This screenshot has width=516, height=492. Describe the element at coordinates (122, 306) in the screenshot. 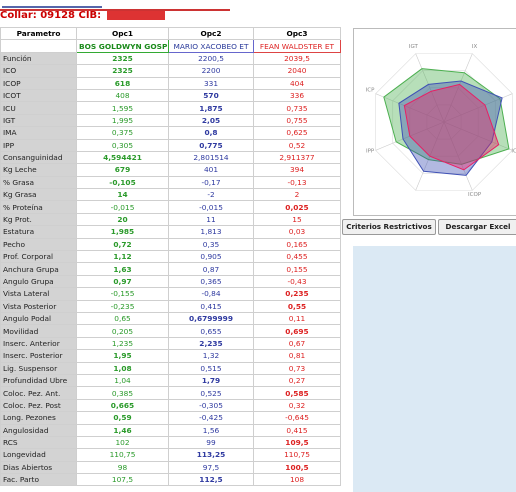

I see `value-cell: -0,235` at that location.